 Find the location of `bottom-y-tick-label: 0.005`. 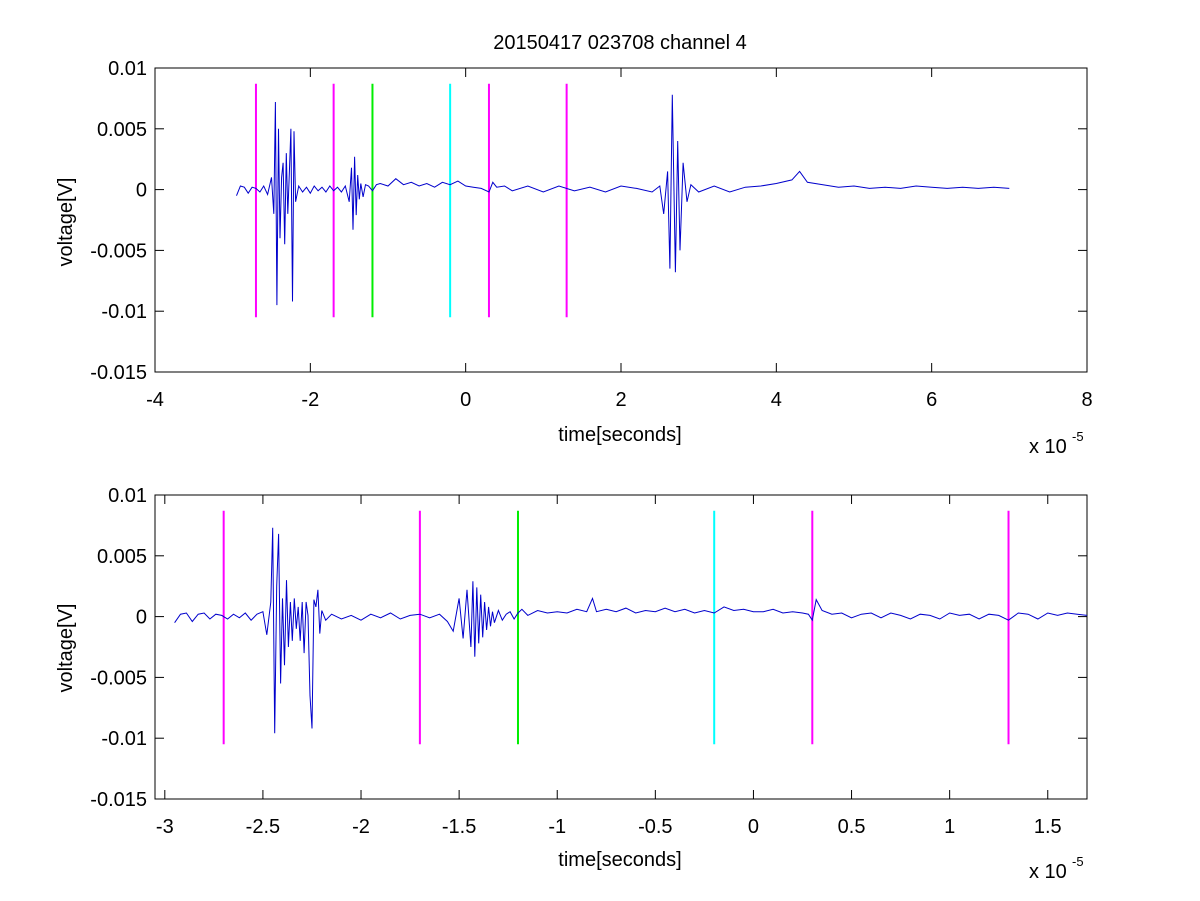

bottom-y-tick-label: 0.005 is located at coordinates (122, 557).